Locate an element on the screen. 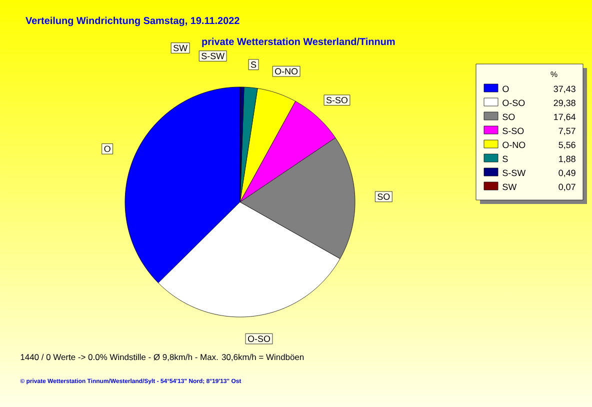  slice-label: O is located at coordinates (107, 149).